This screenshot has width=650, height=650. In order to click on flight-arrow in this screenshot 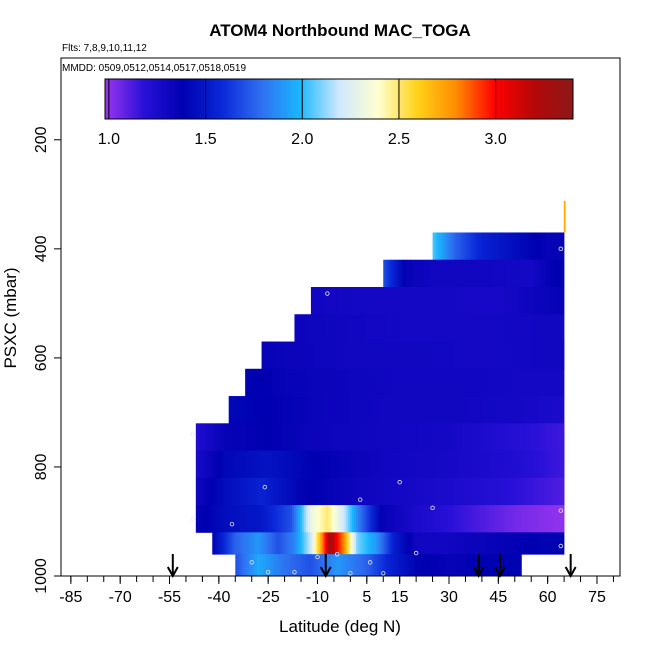, I will do `click(172, 566)`.